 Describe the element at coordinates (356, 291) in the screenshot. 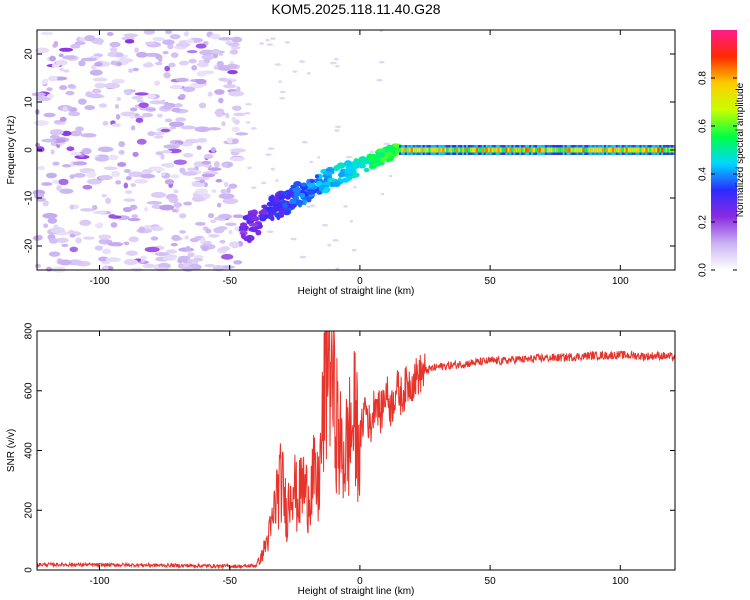

I see `spectrogram-x-axis-label: Height of straight line (km)` at that location.